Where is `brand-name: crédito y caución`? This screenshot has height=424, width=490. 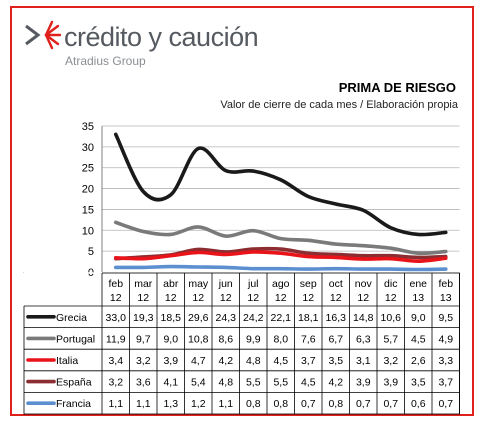 brand-name: crédito y caución is located at coordinates (161, 37).